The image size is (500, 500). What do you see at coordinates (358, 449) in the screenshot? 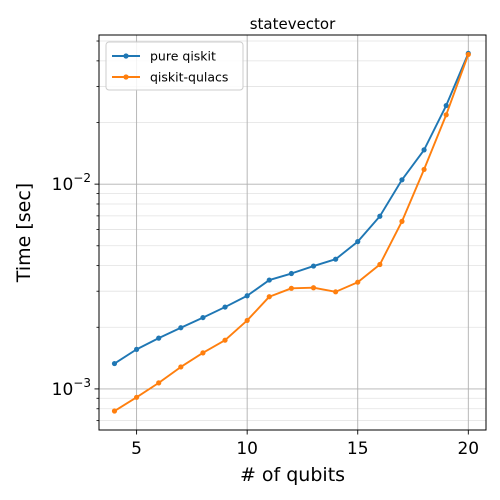
I see `x-tick-label: 15` at bounding box center [358, 449].